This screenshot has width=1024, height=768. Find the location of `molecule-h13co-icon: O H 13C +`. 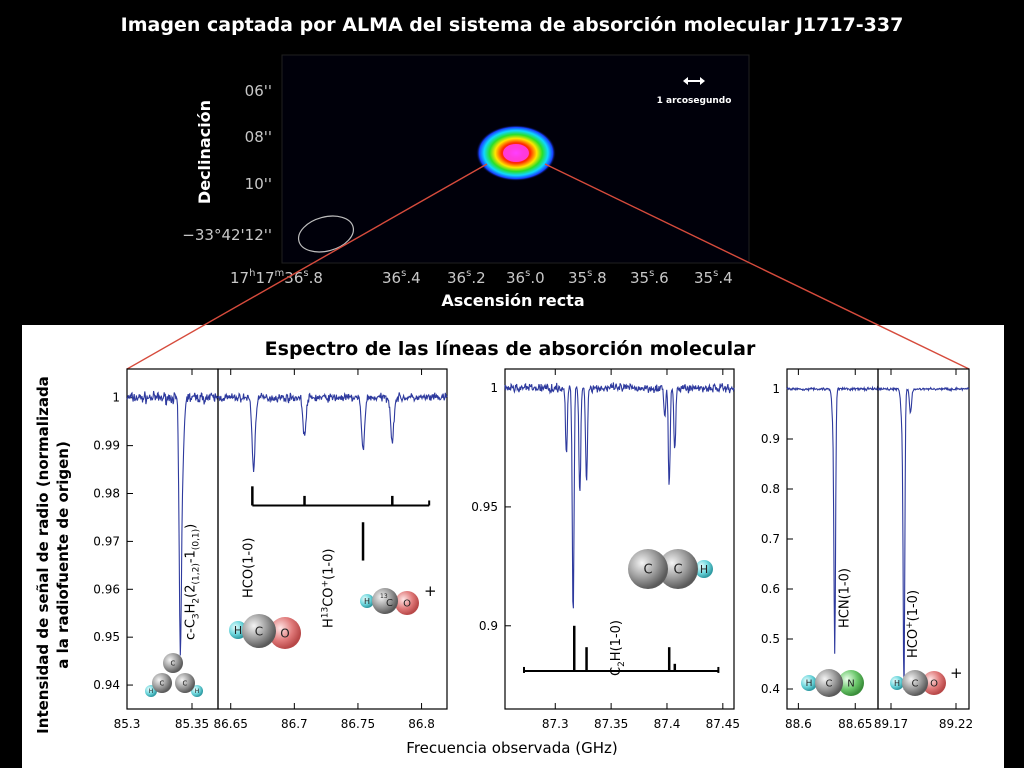

molecule-h13co-icon: O H 13C + is located at coordinates (398, 598).